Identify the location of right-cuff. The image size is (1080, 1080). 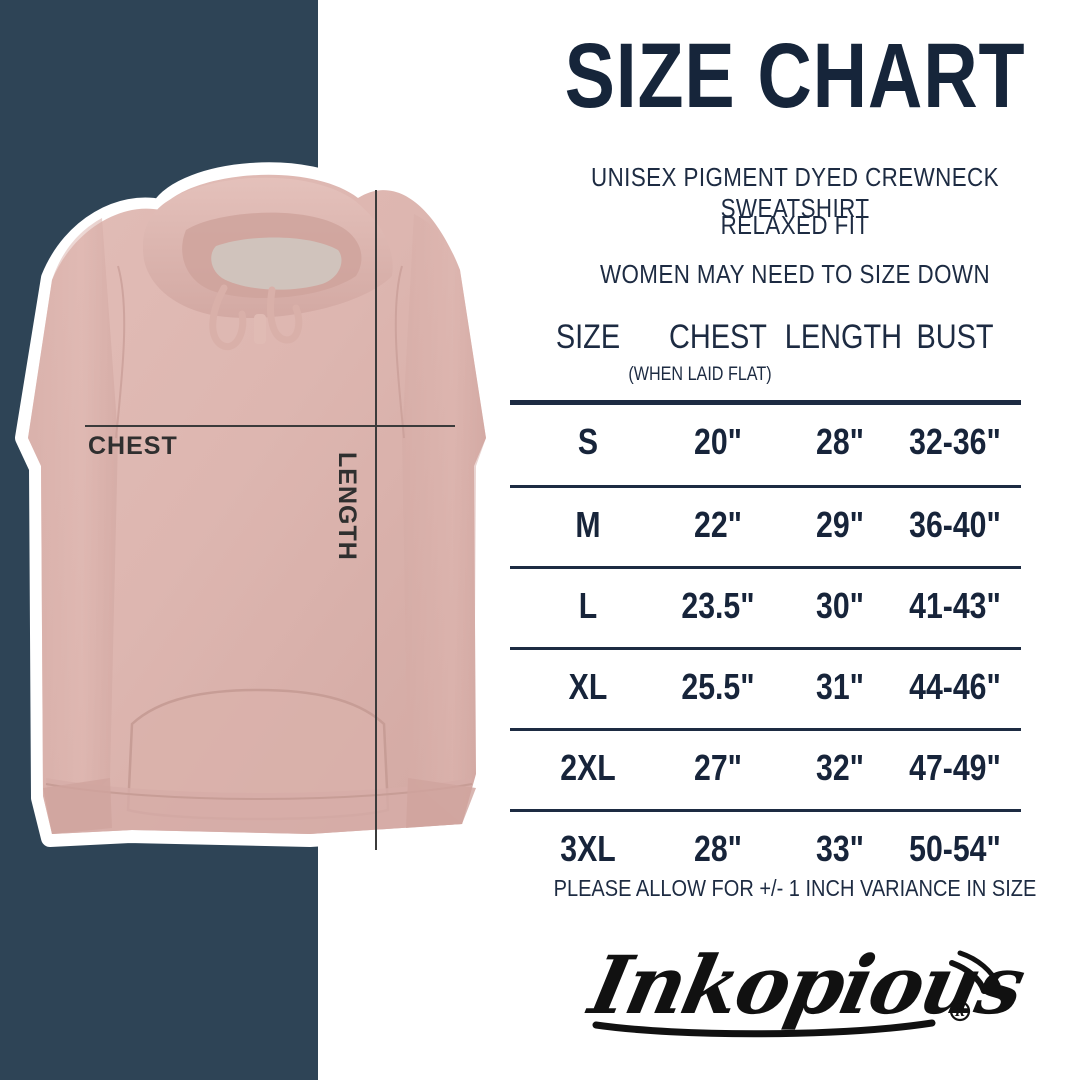
(441, 803).